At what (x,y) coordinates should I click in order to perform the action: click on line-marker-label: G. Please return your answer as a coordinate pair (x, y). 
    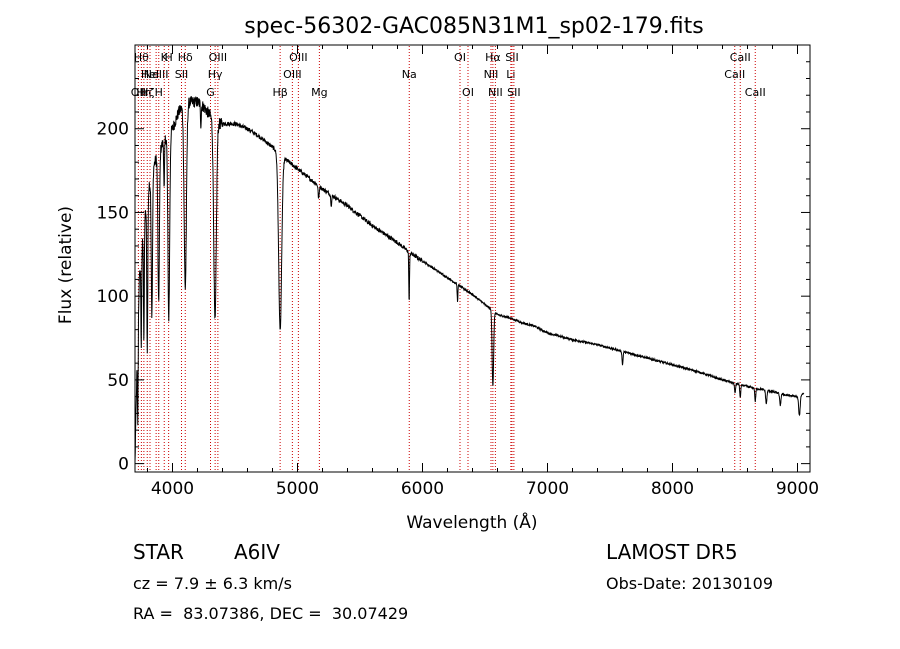
    Looking at the image, I should click on (210, 92).